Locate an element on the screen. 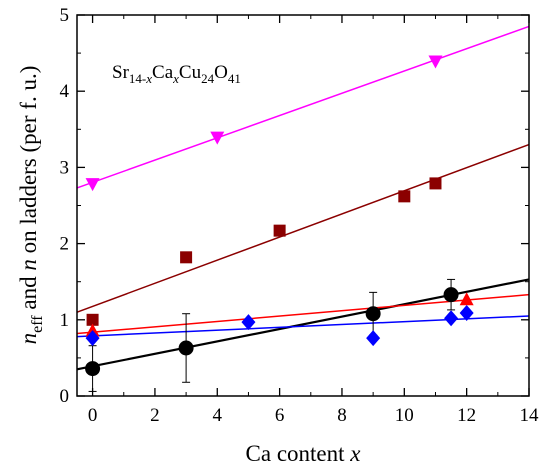 The image size is (551, 468). y-tick-label: 0 is located at coordinates (65, 396).